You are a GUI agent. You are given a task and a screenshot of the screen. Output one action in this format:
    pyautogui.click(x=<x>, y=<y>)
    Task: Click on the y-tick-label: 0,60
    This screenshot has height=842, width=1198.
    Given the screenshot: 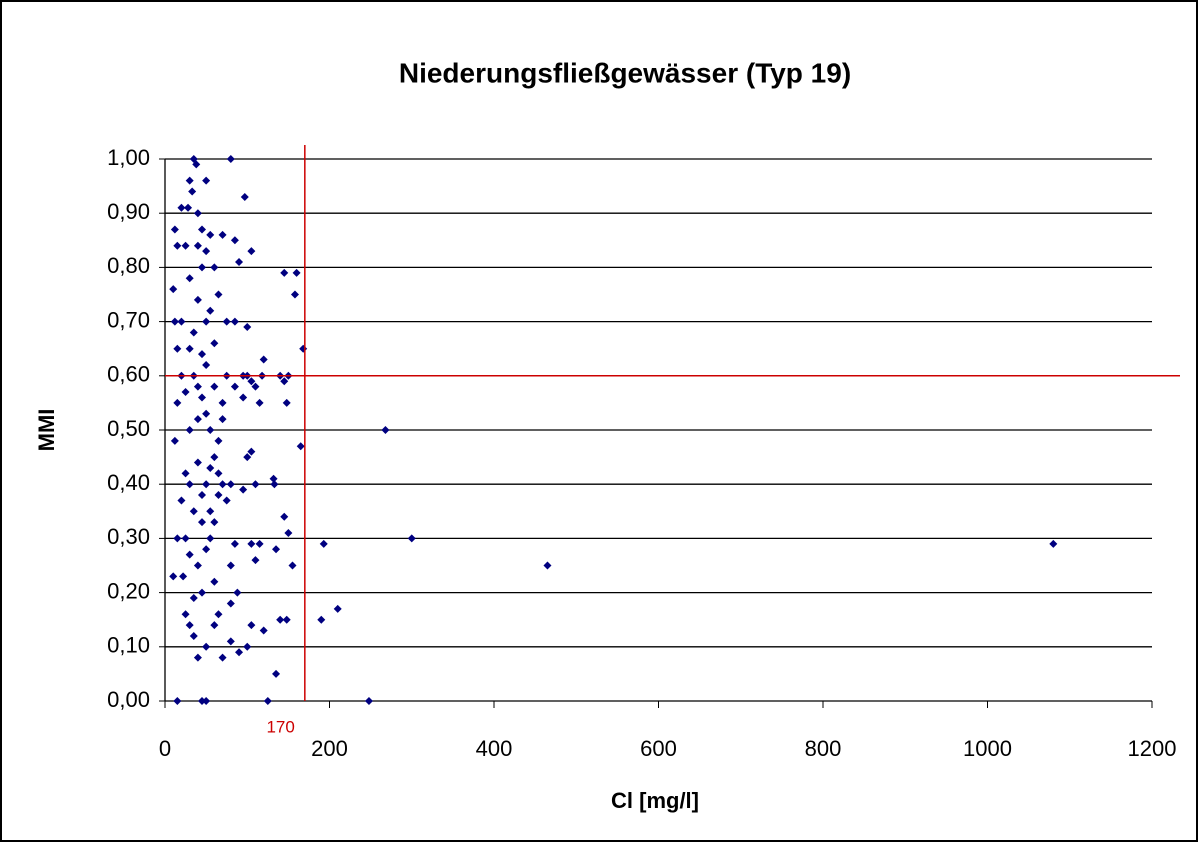 What is the action you would take?
    pyautogui.click(x=128, y=374)
    